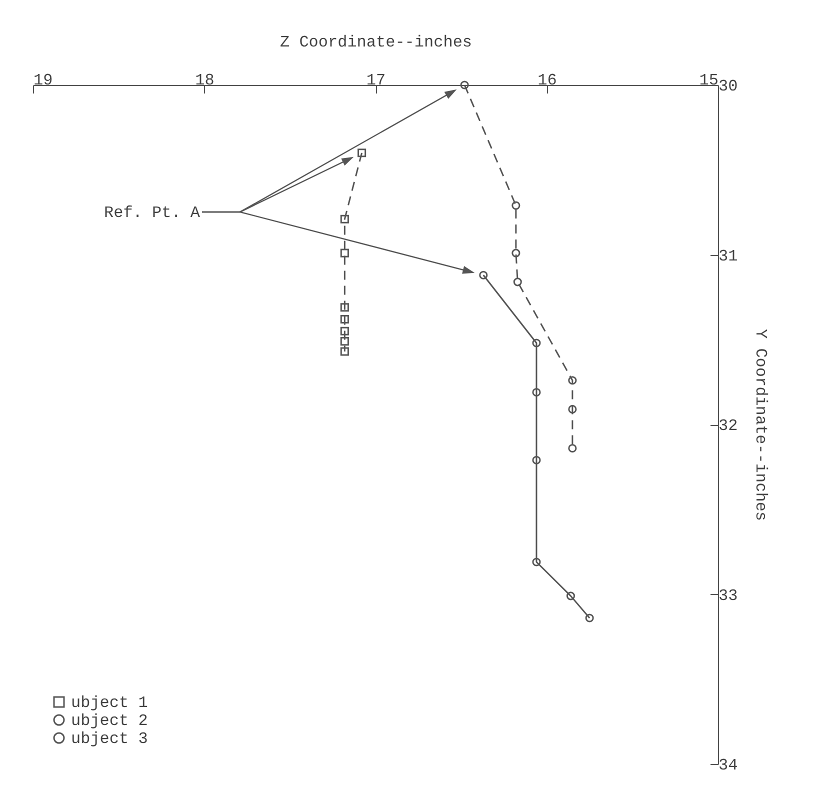 This screenshot has height=795, width=824. What do you see at coordinates (109, 739) in the screenshot?
I see `legend-label: ubject 3` at bounding box center [109, 739].